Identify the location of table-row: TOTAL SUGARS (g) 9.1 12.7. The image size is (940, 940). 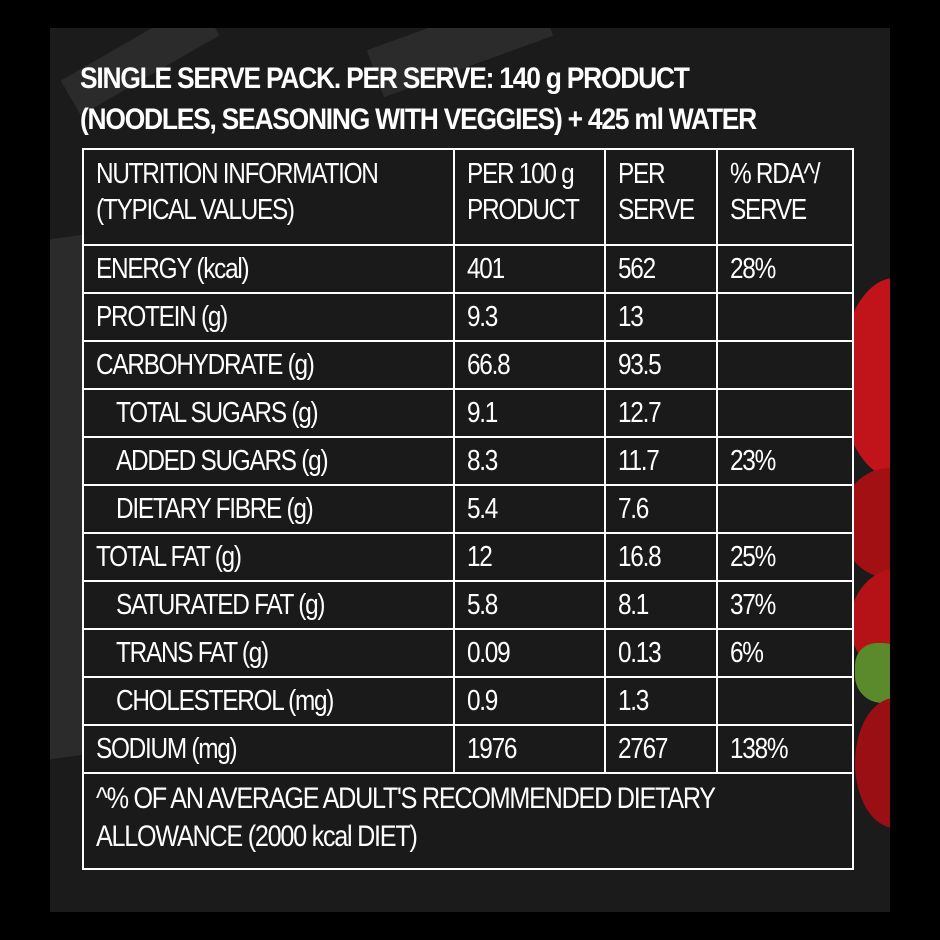
(468, 413).